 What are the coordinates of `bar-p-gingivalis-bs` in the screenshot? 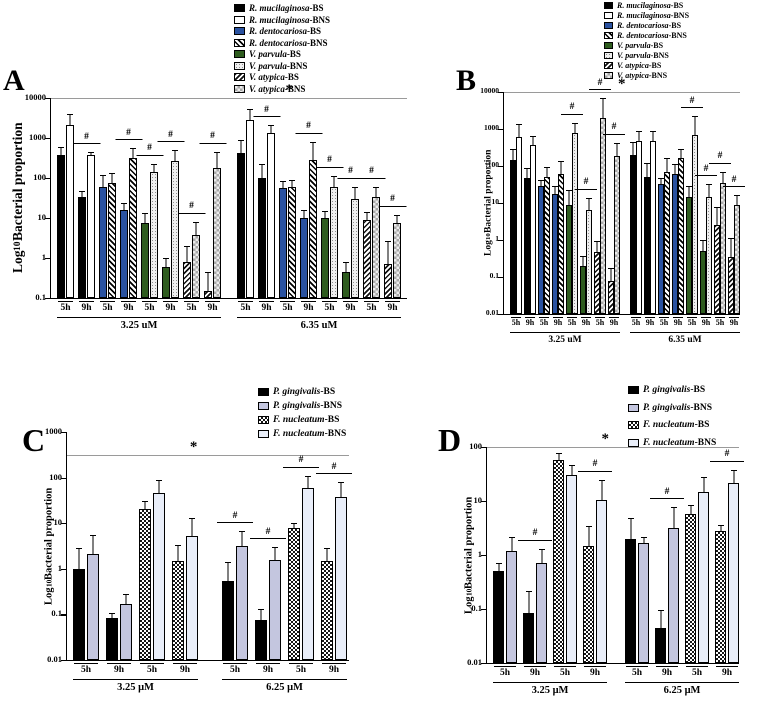 It's located at (228, 620).